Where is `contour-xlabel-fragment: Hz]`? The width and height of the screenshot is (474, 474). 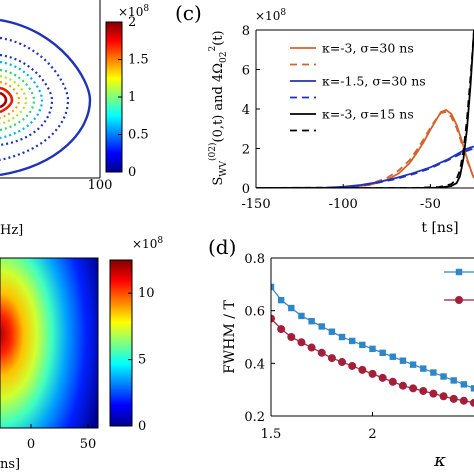
contour-xlabel-fragment: Hz] is located at coordinates (11, 230).